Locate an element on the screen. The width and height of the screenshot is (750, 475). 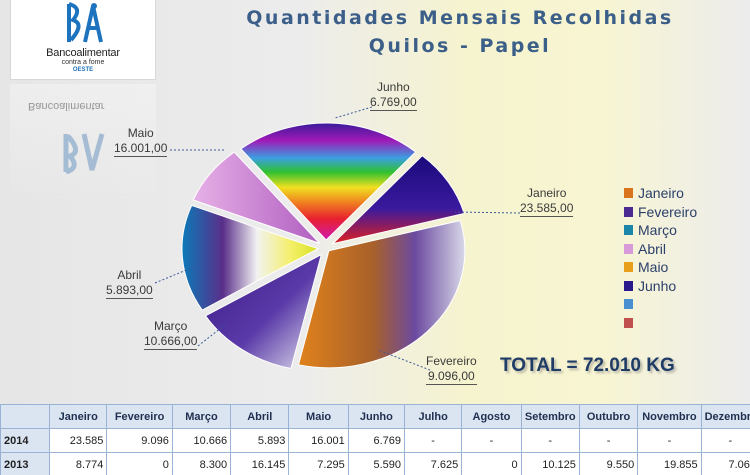
data-label-fevereiro: Fevereiro 9.096,00 is located at coordinates (451, 369).